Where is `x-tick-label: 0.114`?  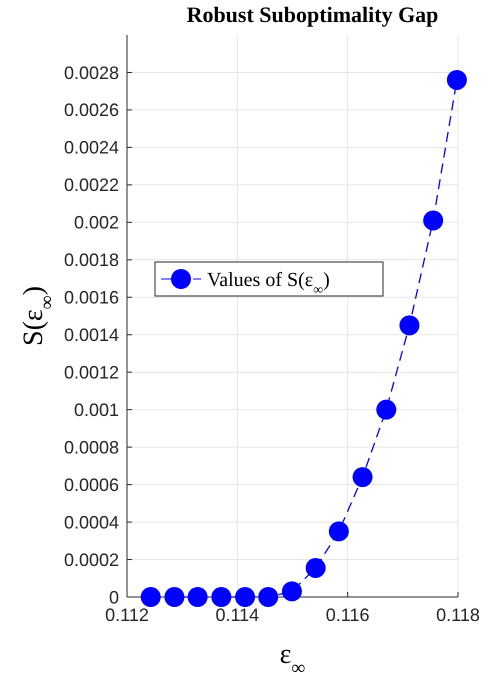 x-tick-label: 0.114 is located at coordinates (237, 615).